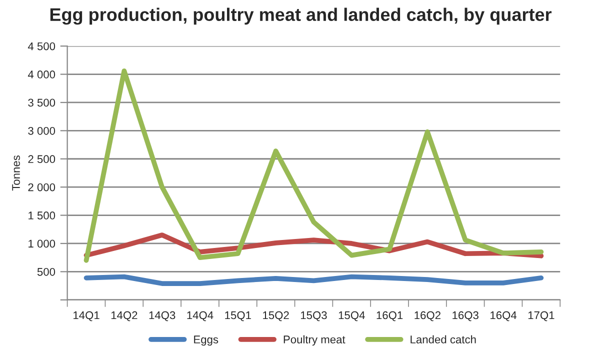 The height and width of the screenshot is (360, 601). What do you see at coordinates (301, 16) in the screenshot?
I see `chart-title: Egg production, poultry meat and landed catch, by quarter` at bounding box center [301, 16].